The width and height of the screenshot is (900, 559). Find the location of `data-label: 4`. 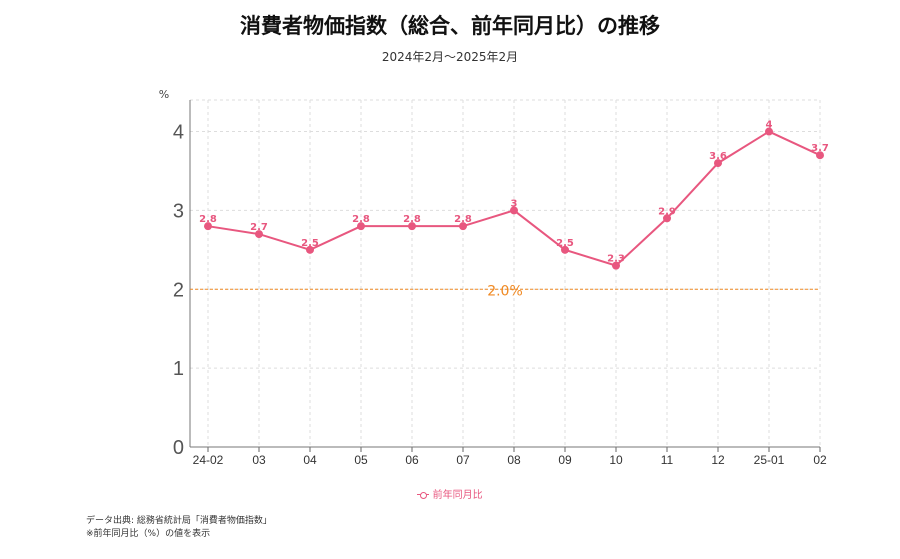

data-label: 4 is located at coordinates (769, 125).